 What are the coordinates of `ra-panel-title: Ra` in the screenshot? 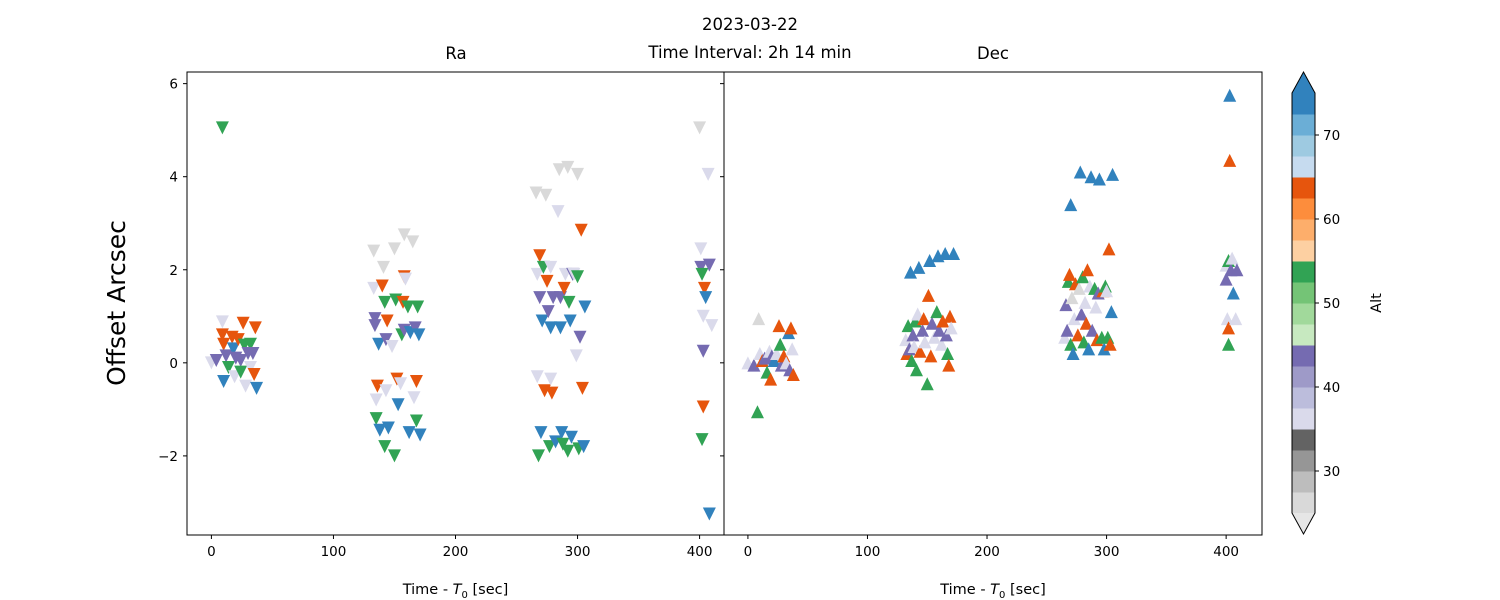 It's located at (455, 53).